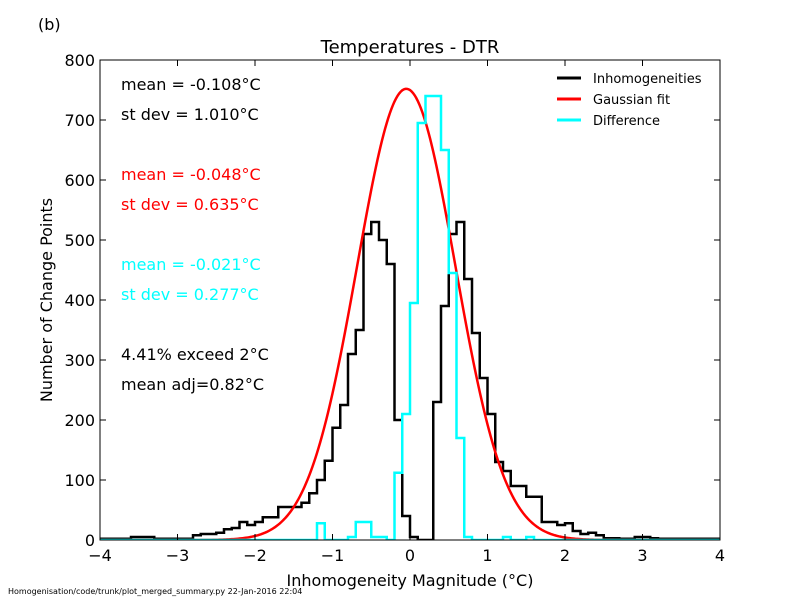 The image size is (800, 600). Describe the element at coordinates (565, 555) in the screenshot. I see `x-tick-label: 2` at that location.